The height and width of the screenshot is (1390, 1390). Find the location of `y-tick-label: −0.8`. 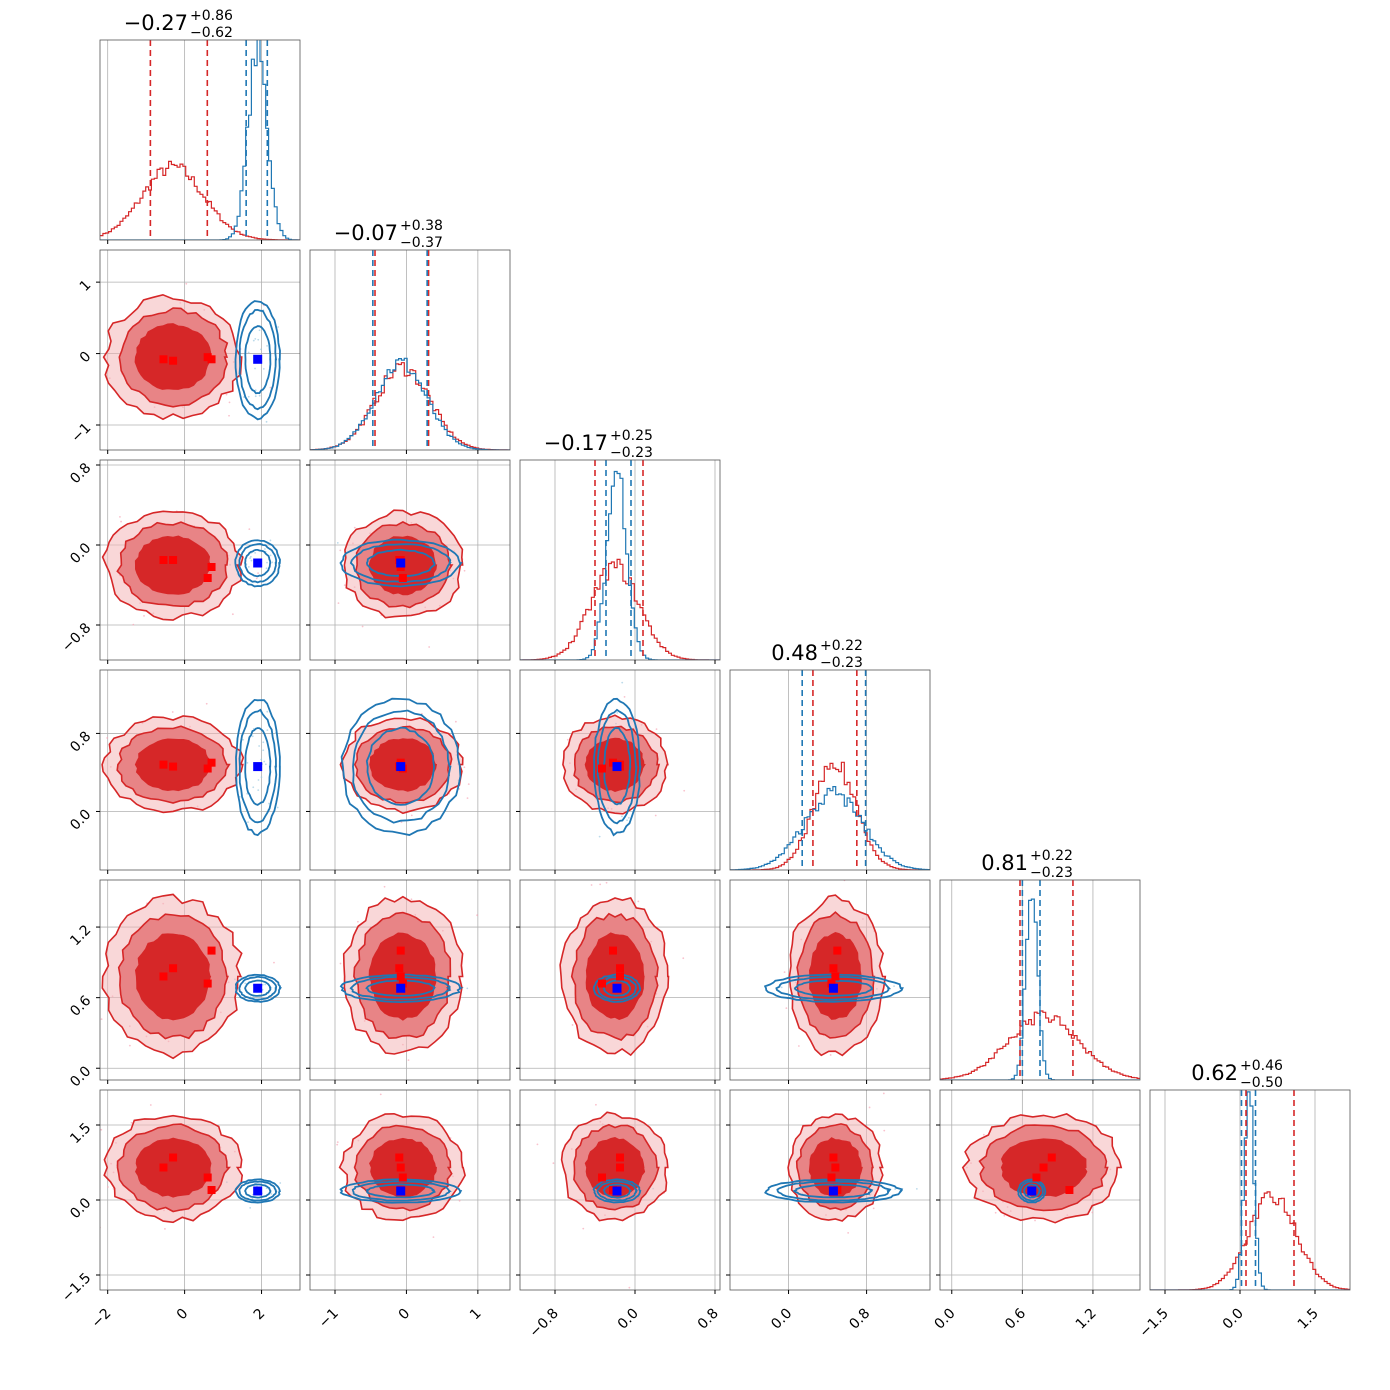

y-tick-label: −0.8 is located at coordinates (76, 637).